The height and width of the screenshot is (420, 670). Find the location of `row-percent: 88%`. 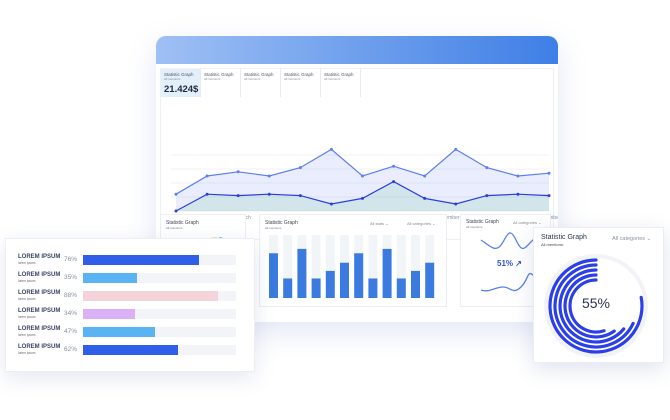

row-percent: 88% is located at coordinates (71, 295).